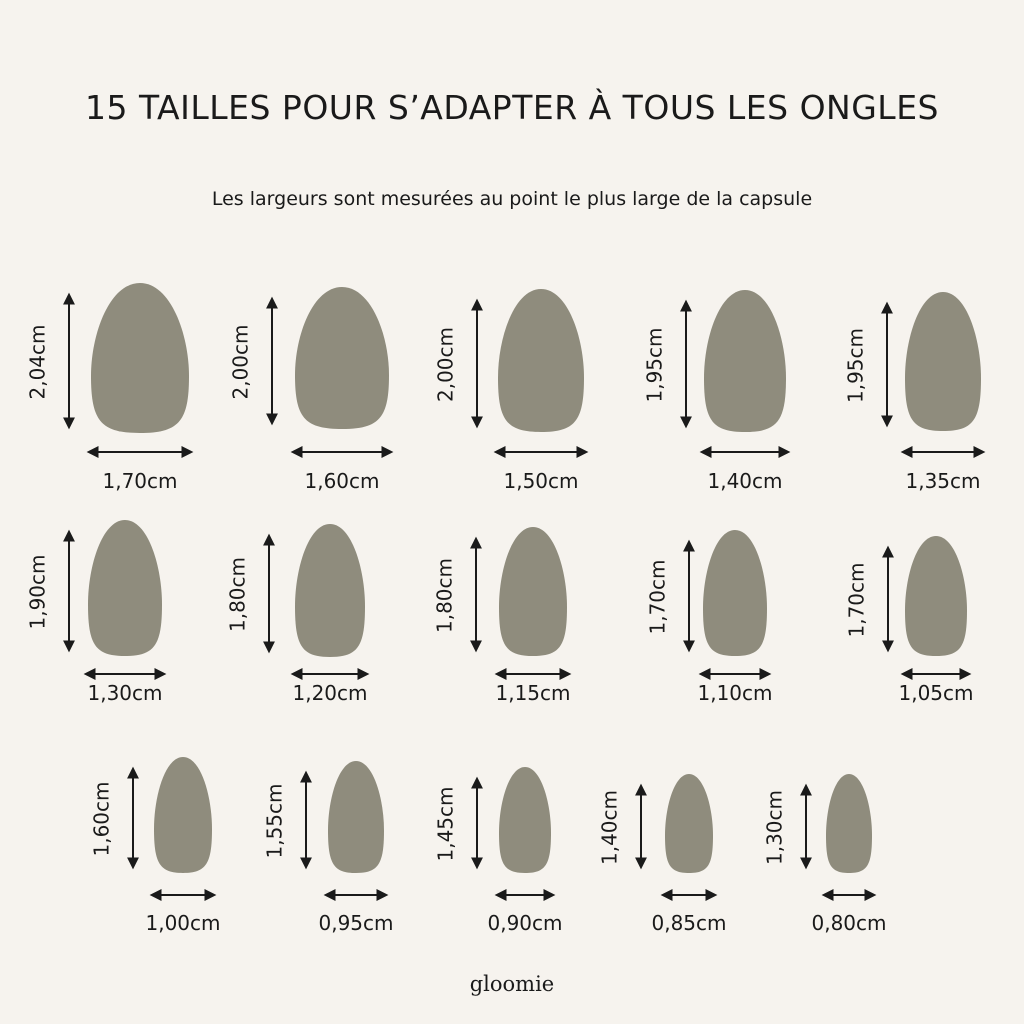 This screenshot has height=1024, width=1024. Describe the element at coordinates (38, 591) in the screenshot. I see `height-label: 1,90cm` at that location.